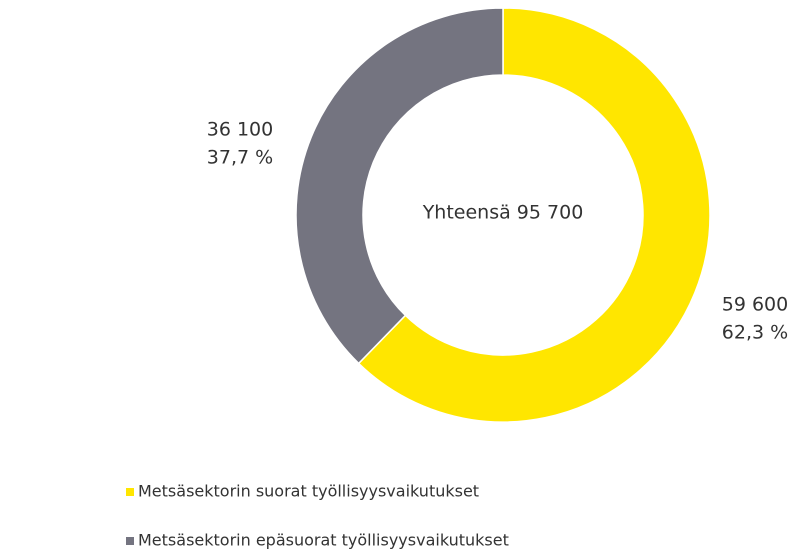 Image resolution: width=800 pixels, height=551 pixels. Describe the element at coordinates (755, 333) in the screenshot. I see `percentage-label: 62,3 %` at that location.